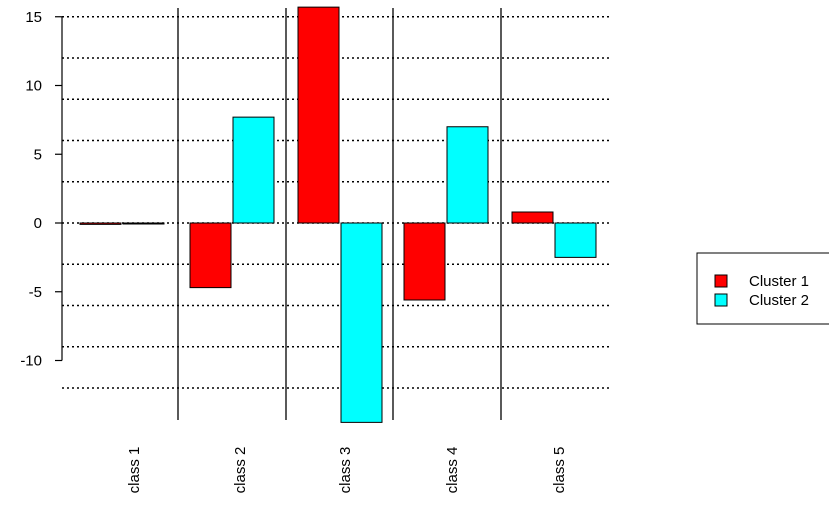 The width and height of the screenshot is (829, 511). What do you see at coordinates (38, 223) in the screenshot?
I see `y-tick-label: 0` at bounding box center [38, 223].